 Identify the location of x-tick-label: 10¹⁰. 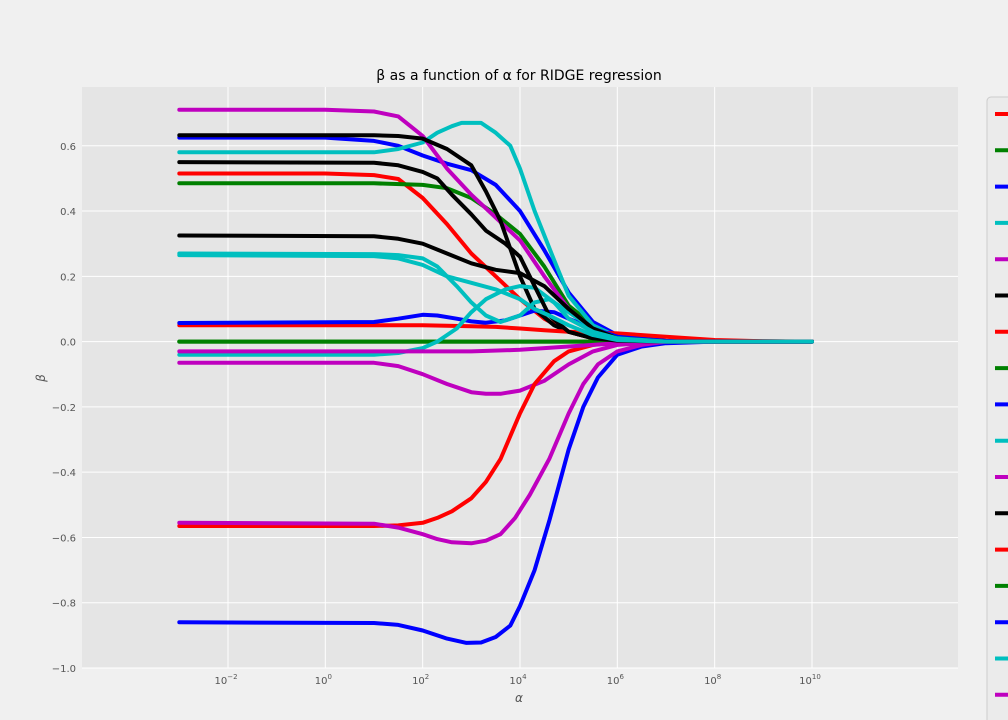
(810, 680).